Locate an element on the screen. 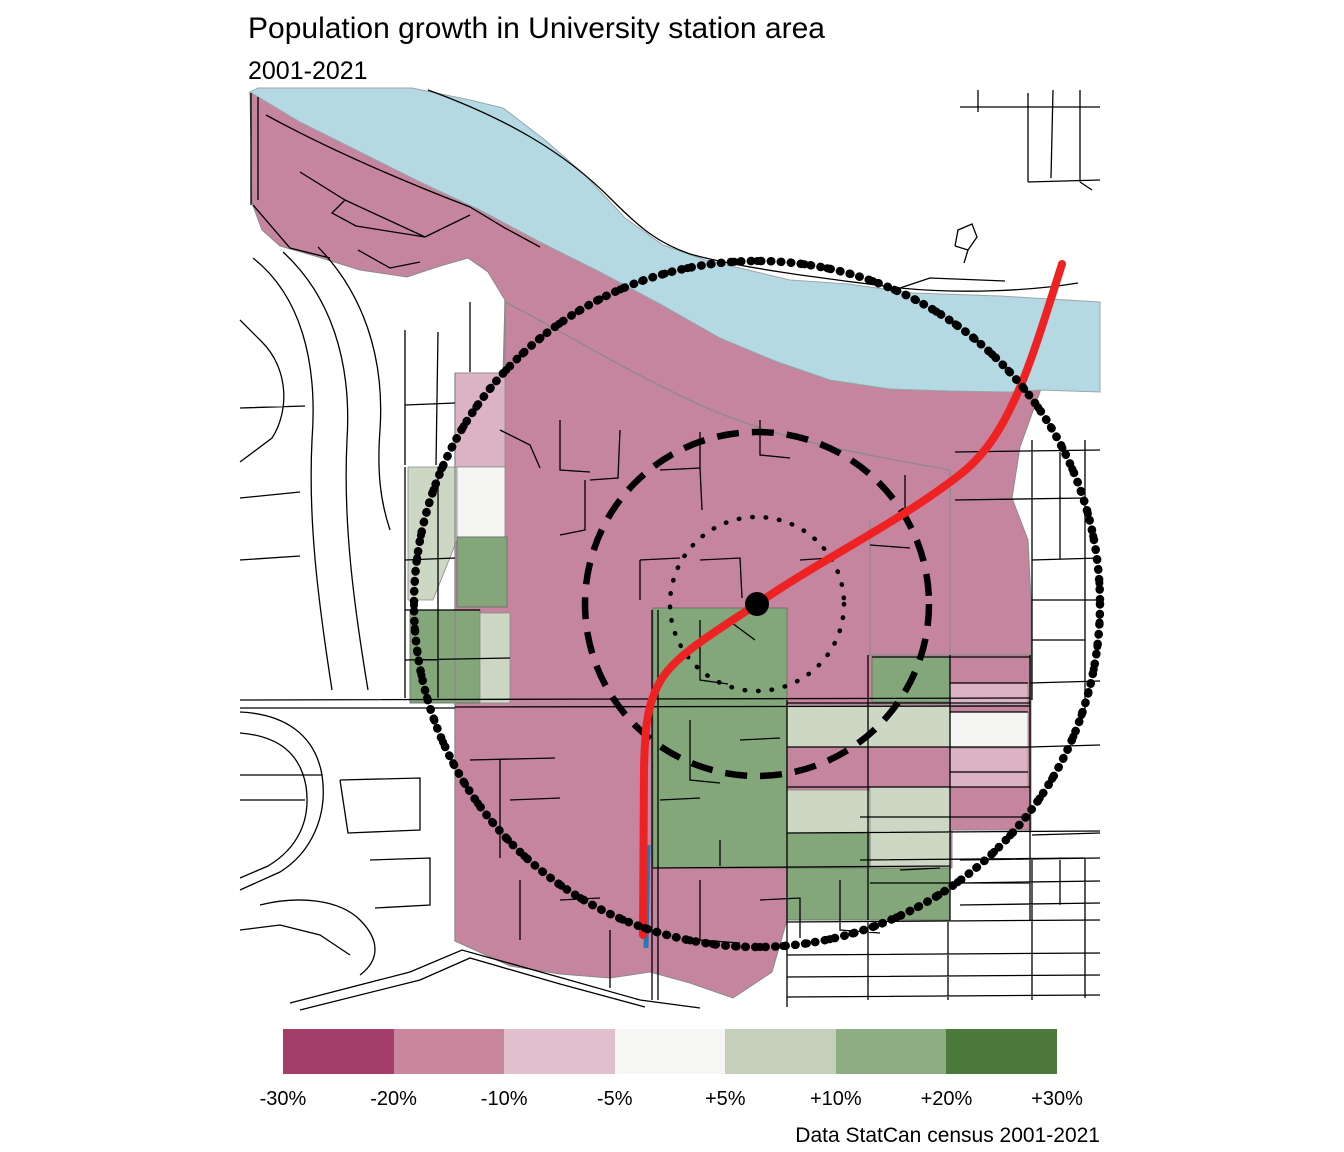 The width and height of the screenshot is (1344, 1152). legend-edge-label: +5% is located at coordinates (725, 1099).